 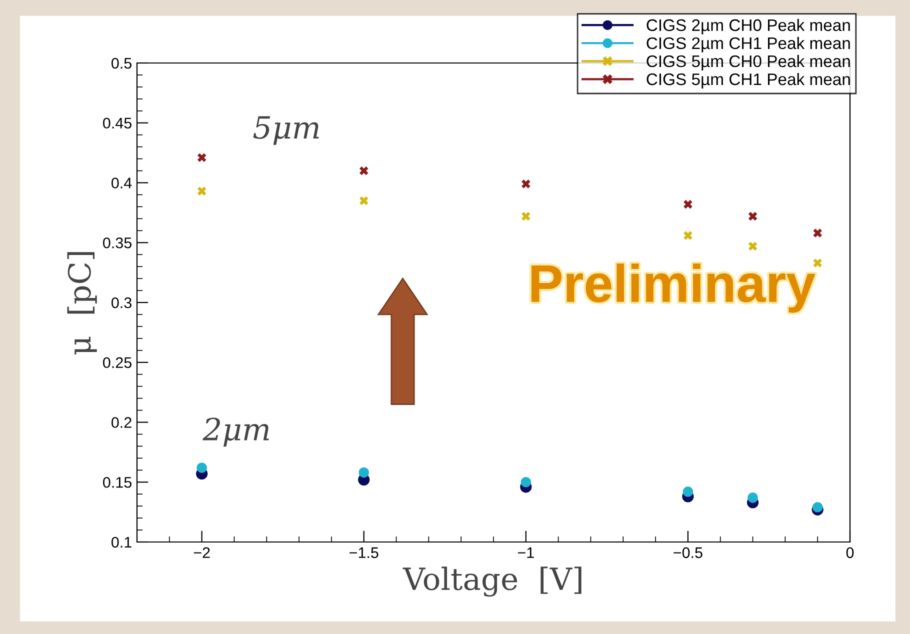 I want to click on y-tick-label: 0.45, so click(x=117, y=123).